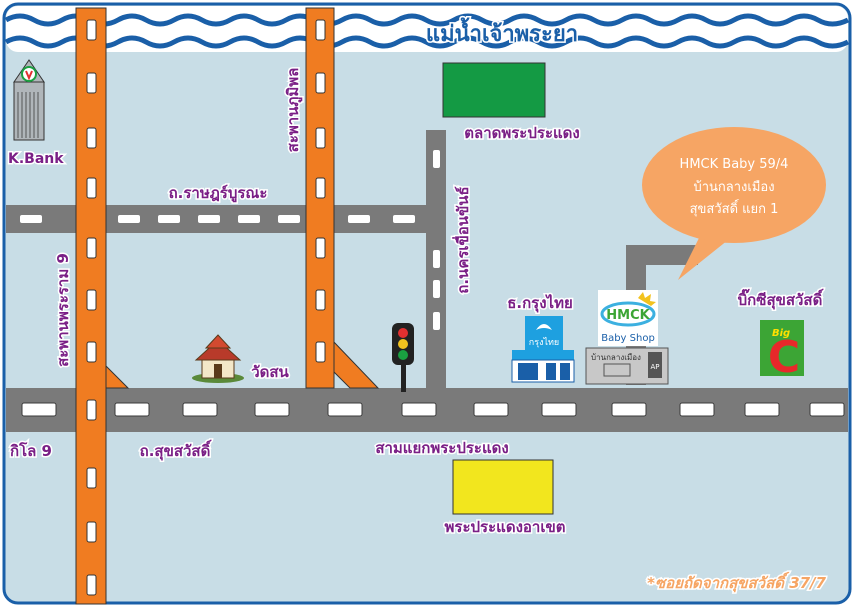  Describe the element at coordinates (270, 372) in the screenshot. I see `temple-label: วัดสน` at that location.